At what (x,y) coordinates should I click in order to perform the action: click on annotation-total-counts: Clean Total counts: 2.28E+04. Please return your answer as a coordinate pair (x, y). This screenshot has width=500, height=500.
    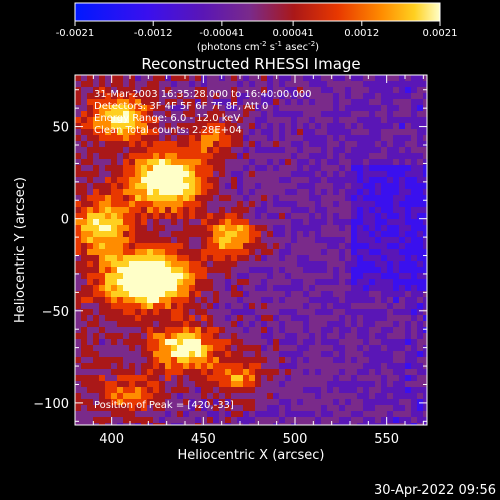
    Looking at the image, I should click on (168, 130).